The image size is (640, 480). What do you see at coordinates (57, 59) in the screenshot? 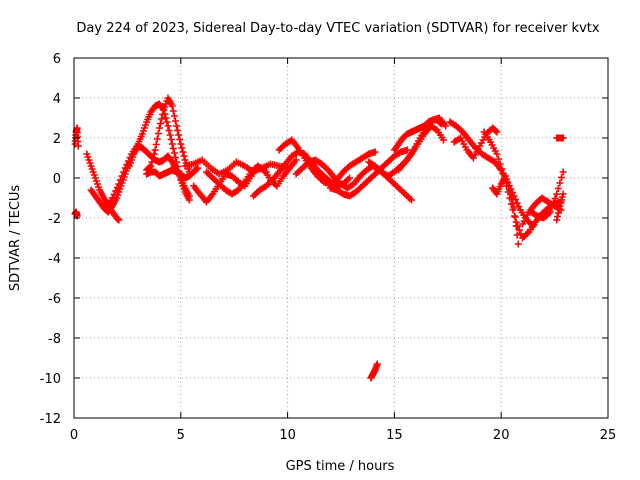
I see `y-tick-label: 6` at bounding box center [57, 59].